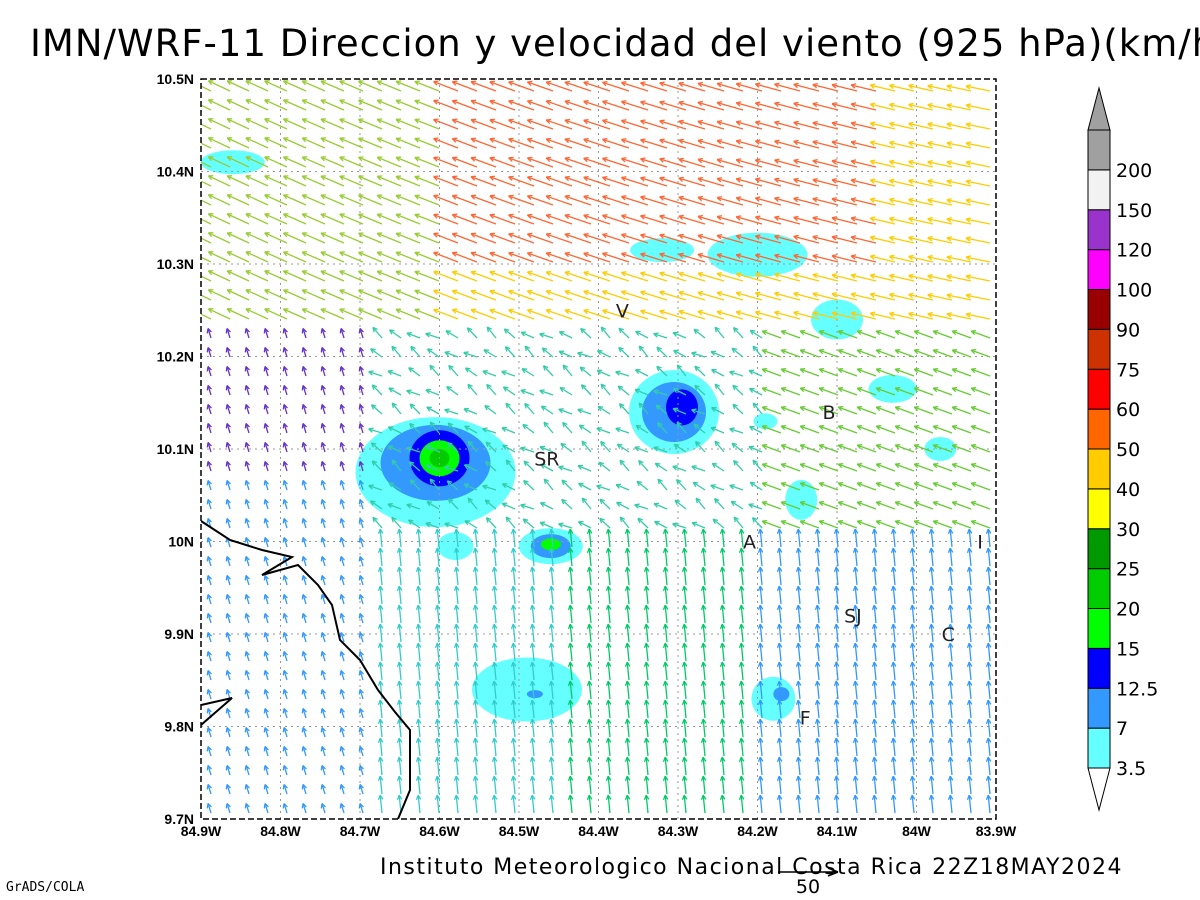 Image resolution: width=1200 pixels, height=900 pixels. Describe the element at coordinates (1128, 649) in the screenshot. I see `colorbar-label: 15` at that location.